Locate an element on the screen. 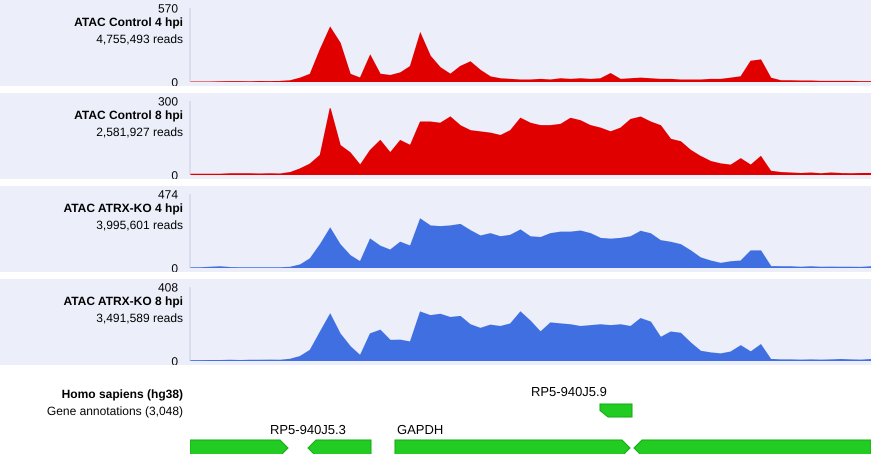 Image resolution: width=871 pixels, height=459 pixels. text: GAPDH is located at coordinates (420, 429).